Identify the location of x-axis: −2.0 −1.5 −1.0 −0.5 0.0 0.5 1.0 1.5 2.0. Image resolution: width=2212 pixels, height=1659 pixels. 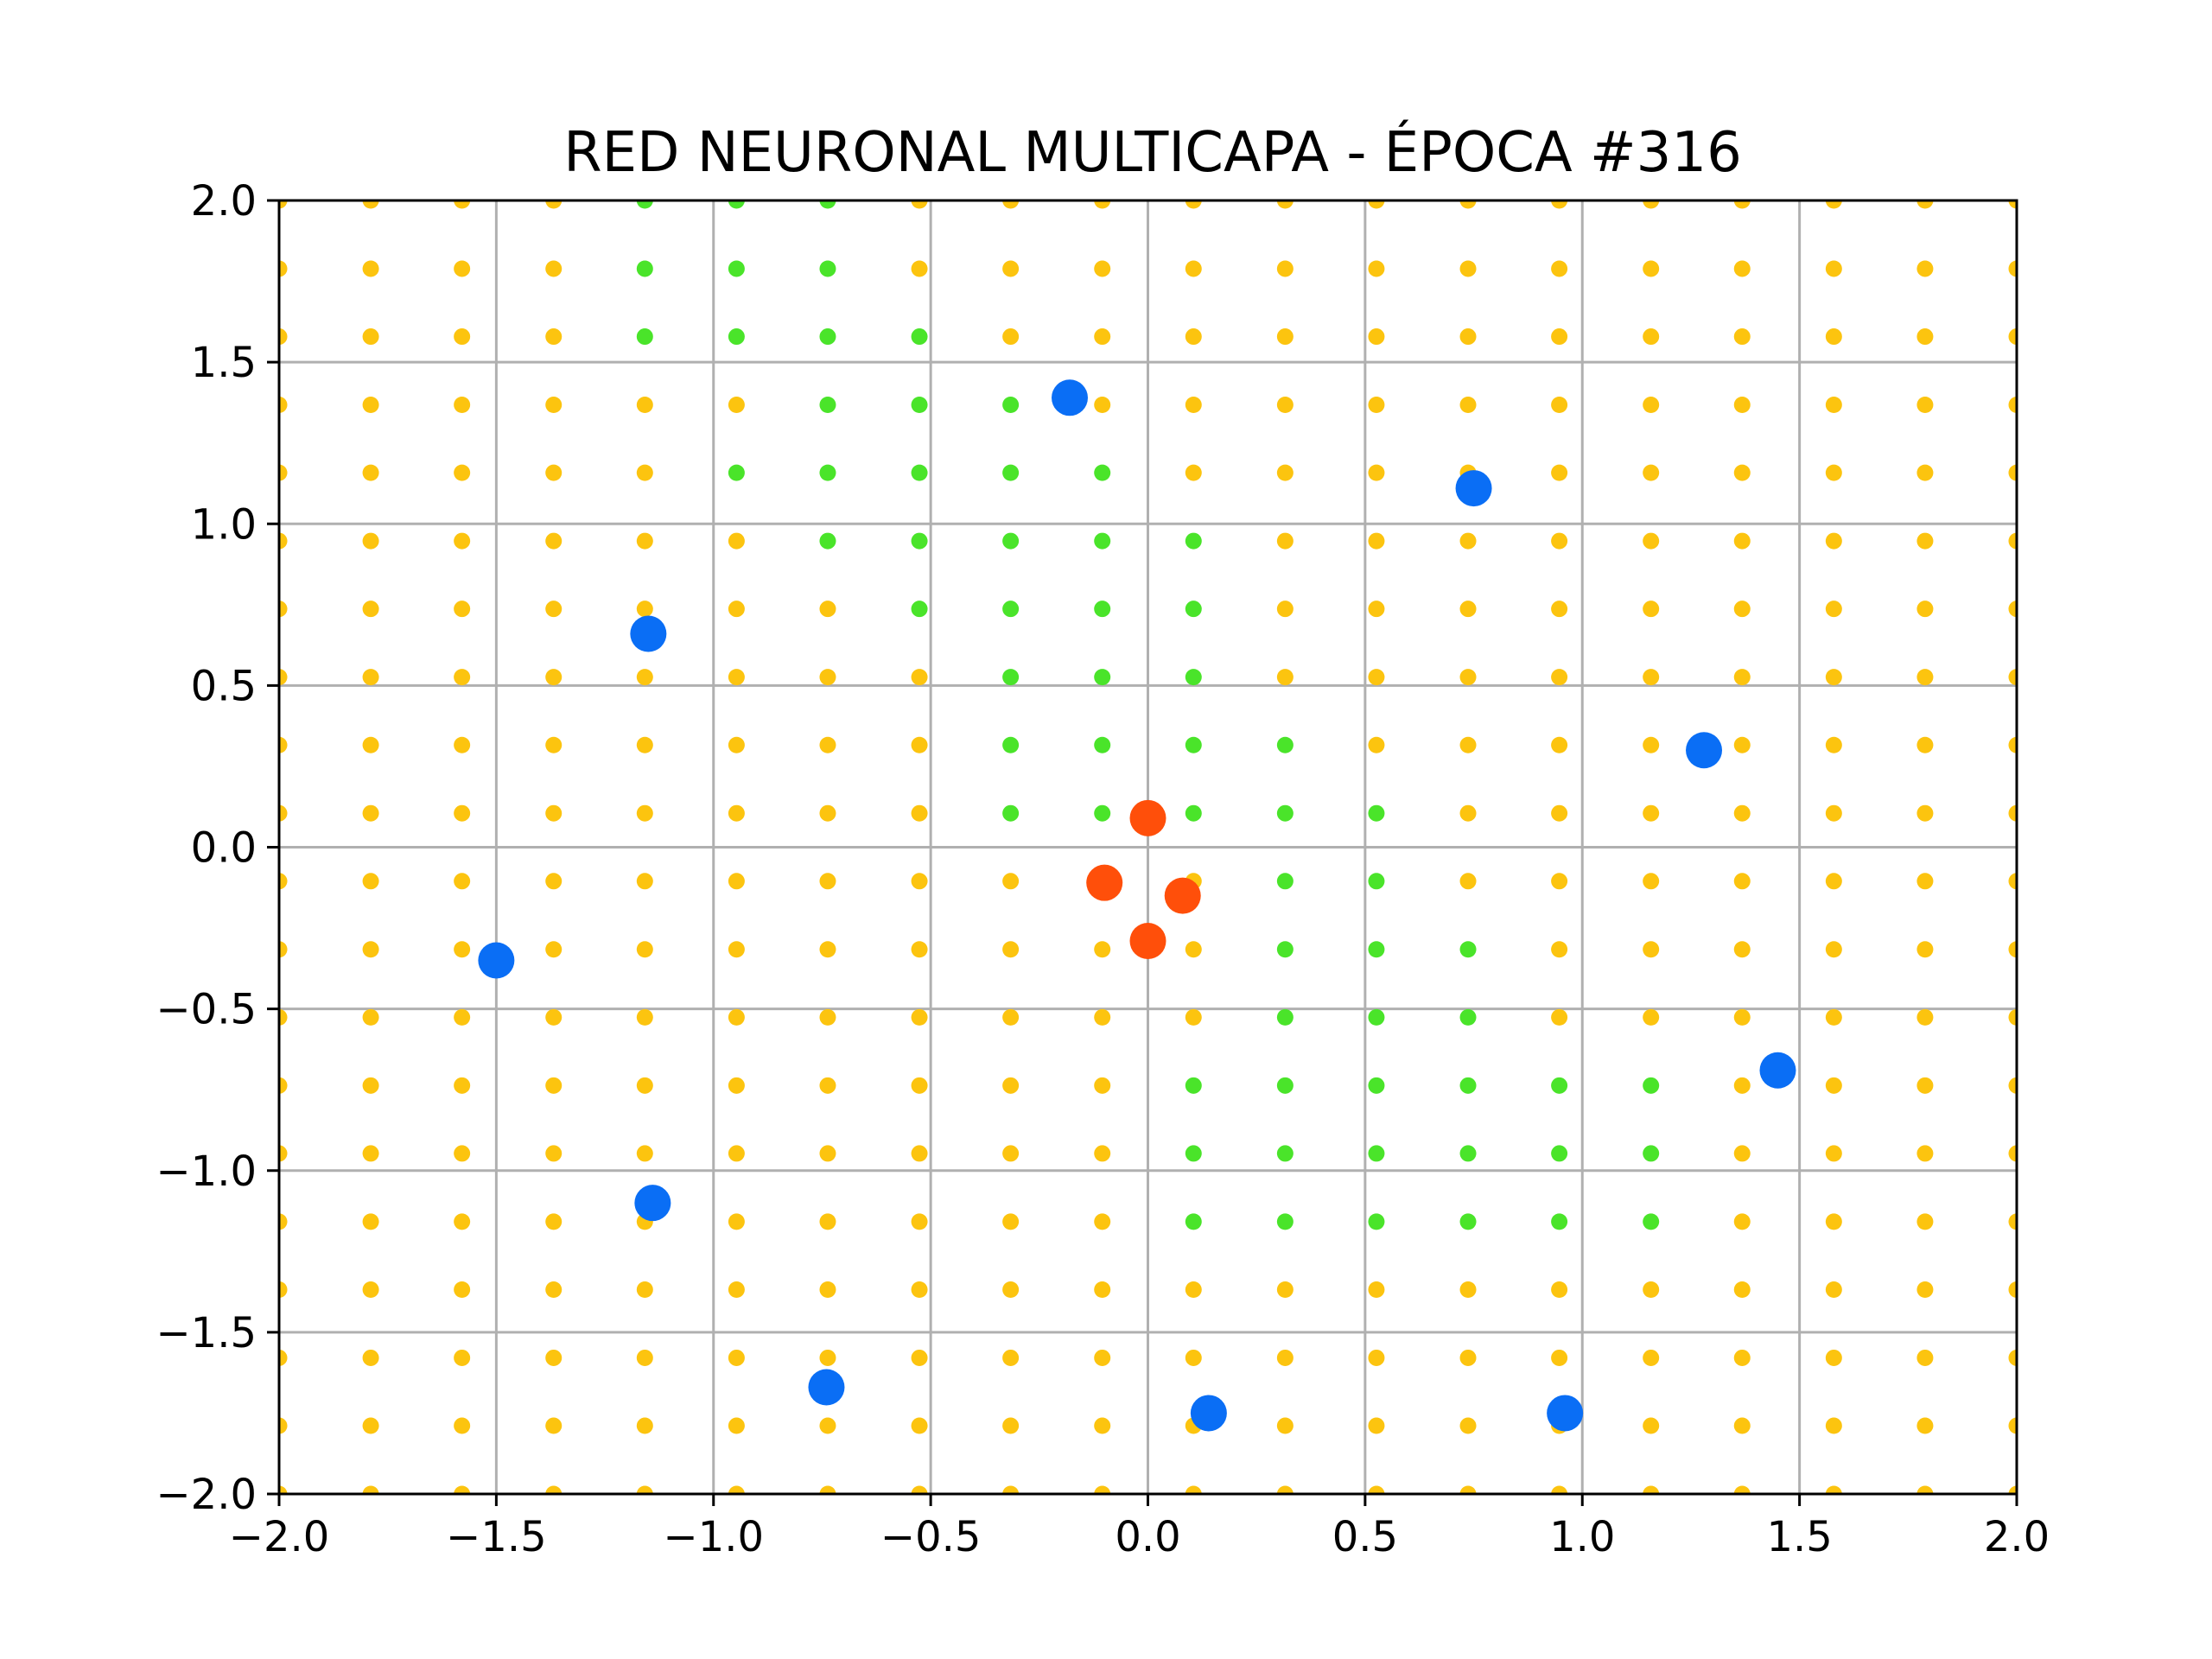
(1139, 1527).